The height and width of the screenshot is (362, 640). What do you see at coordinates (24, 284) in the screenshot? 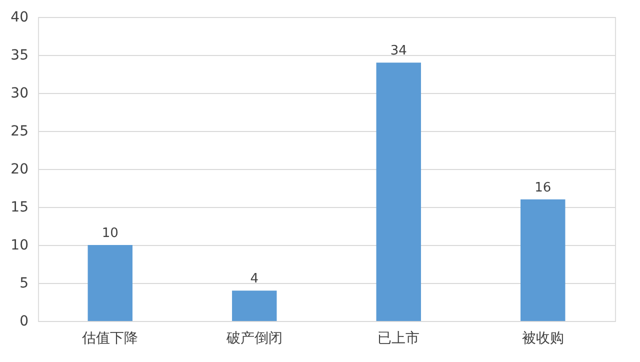
I see `y-tick-label: 5` at bounding box center [24, 284].